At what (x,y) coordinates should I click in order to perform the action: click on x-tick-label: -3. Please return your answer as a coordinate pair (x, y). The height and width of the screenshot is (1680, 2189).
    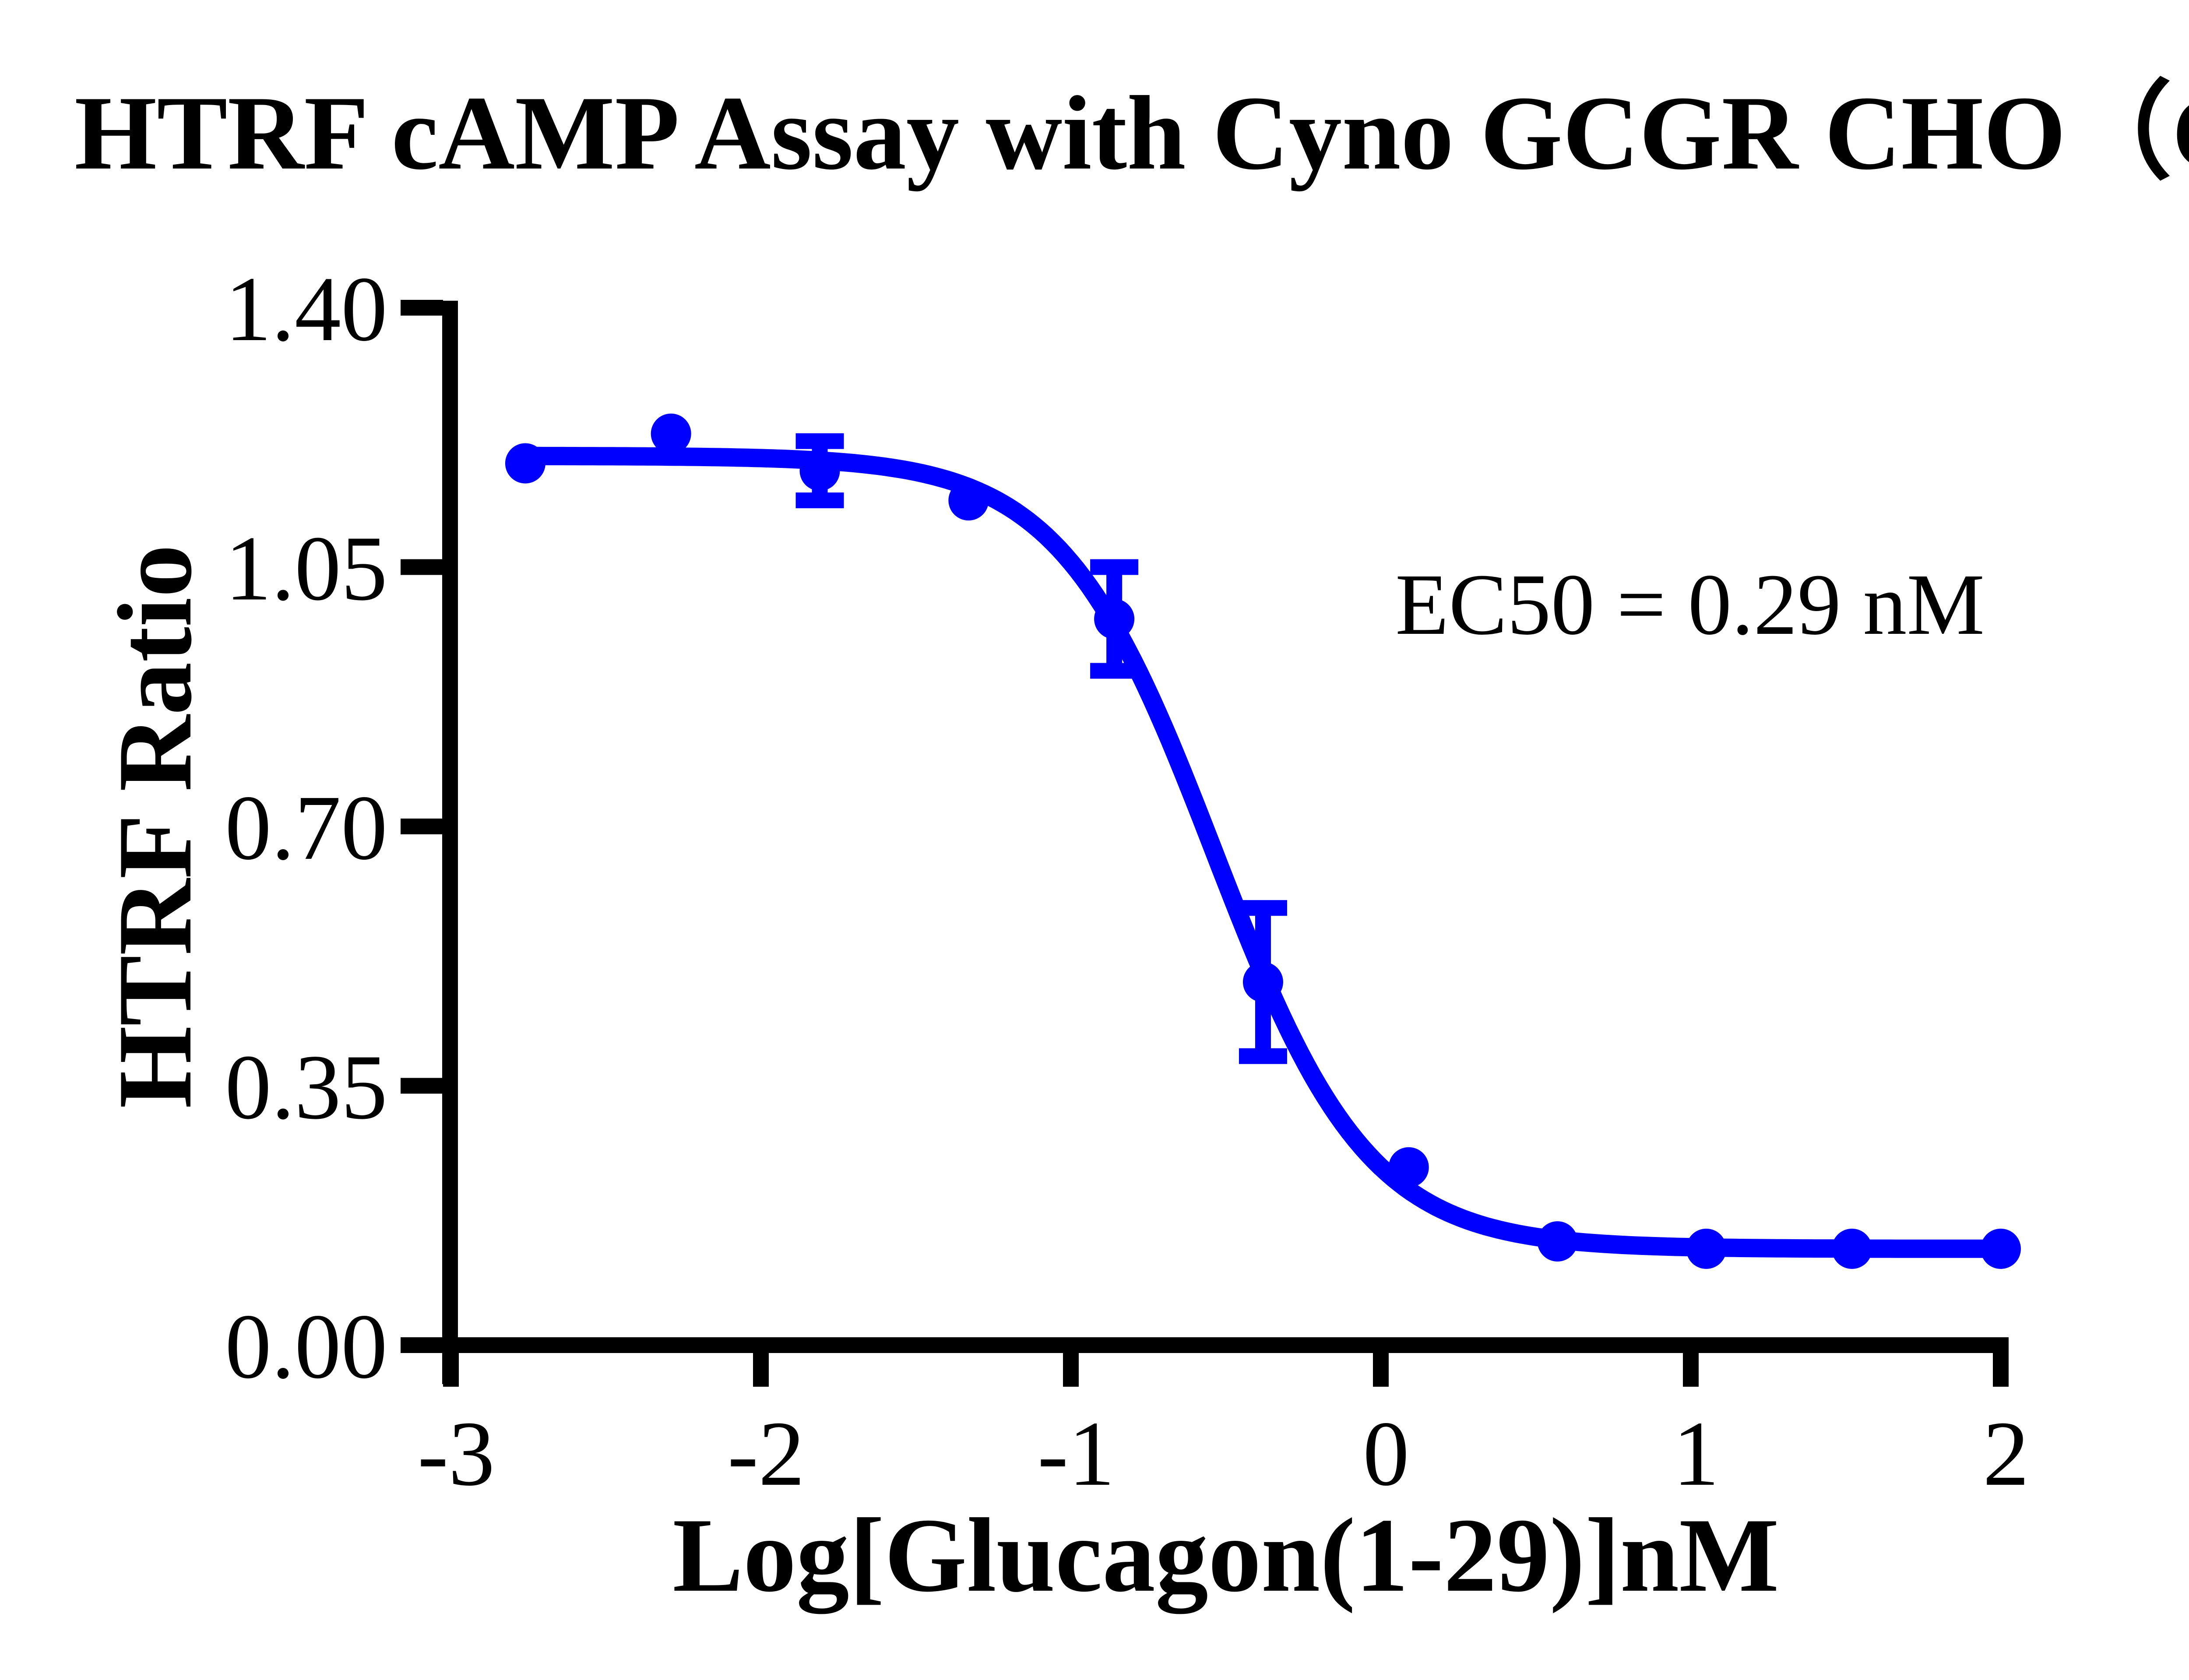
    Looking at the image, I should click on (457, 1453).